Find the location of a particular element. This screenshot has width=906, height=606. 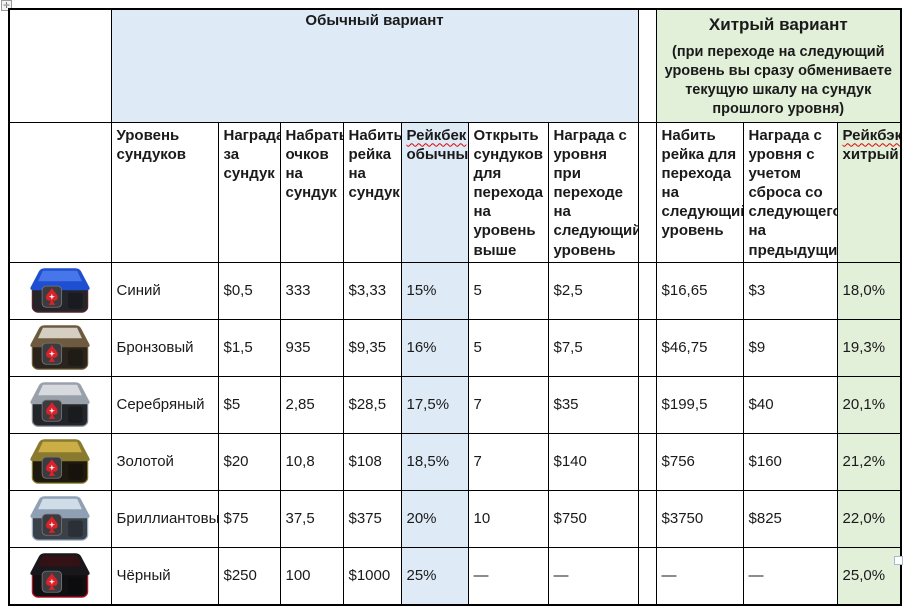

level-cell: Бриллиантовый is located at coordinates (164, 518).